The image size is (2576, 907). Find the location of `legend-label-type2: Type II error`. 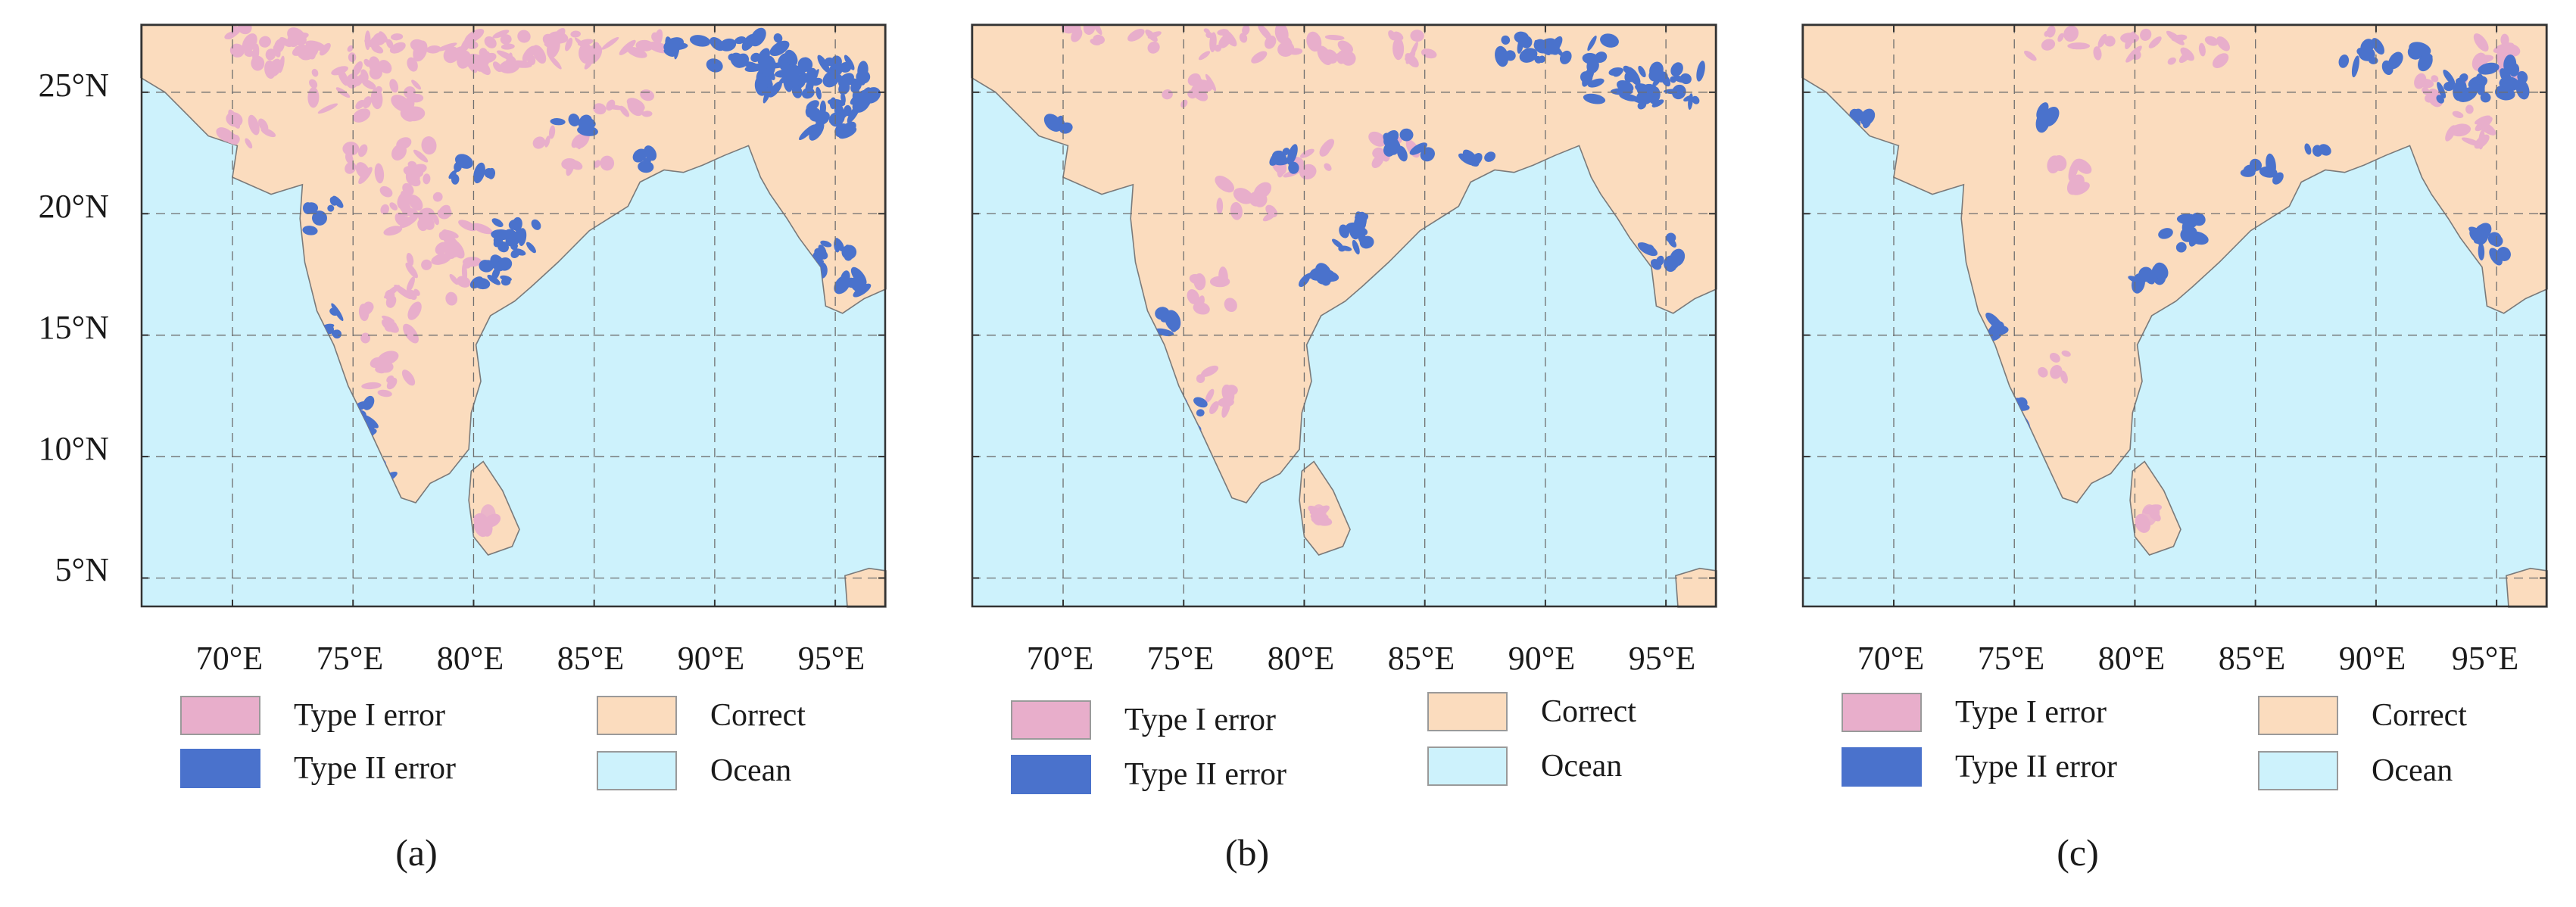

legend-label-type2: Type II error is located at coordinates (375, 768).